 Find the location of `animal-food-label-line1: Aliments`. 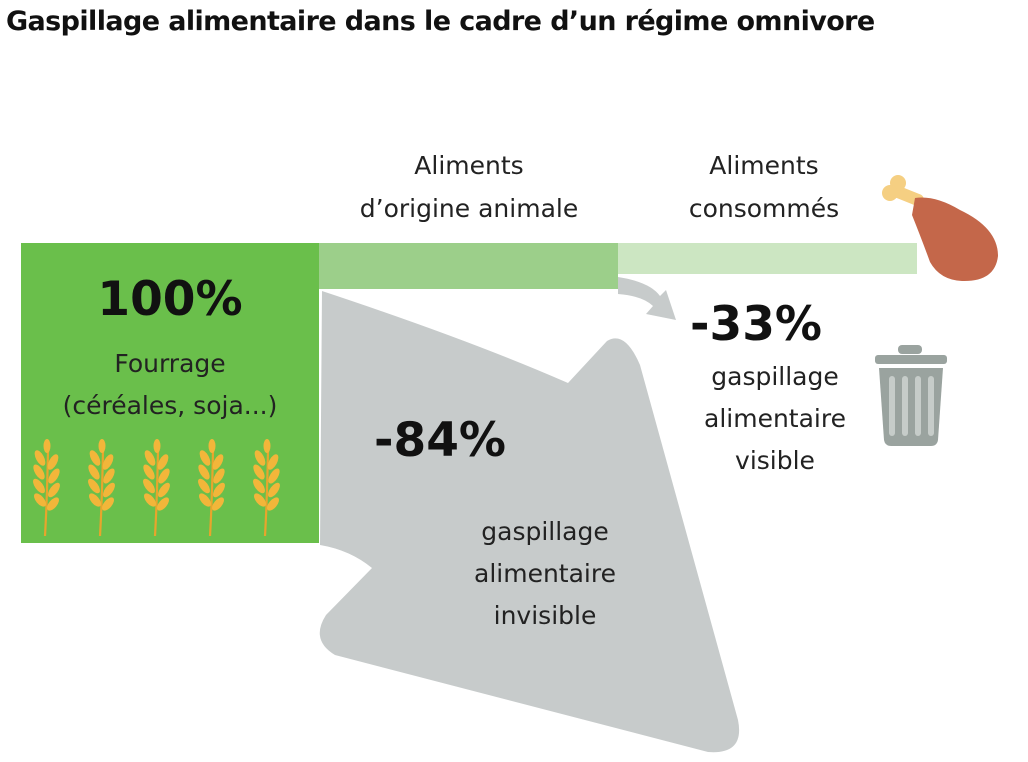

animal-food-label-line1: Aliments is located at coordinates (469, 165).